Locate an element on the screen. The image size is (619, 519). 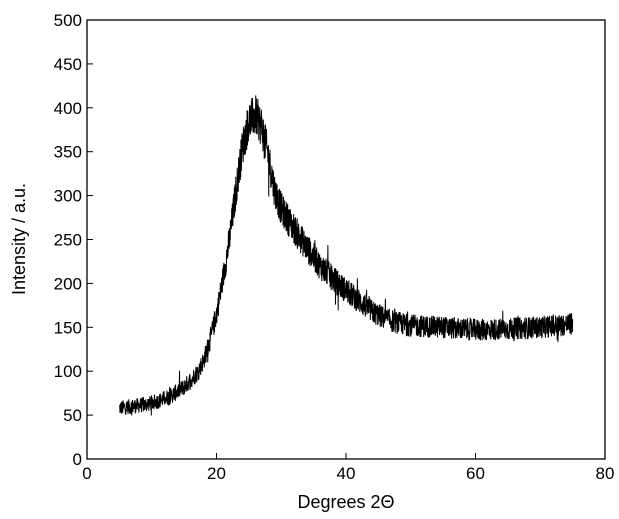
y-tick-label: 50 is located at coordinates (72, 415).